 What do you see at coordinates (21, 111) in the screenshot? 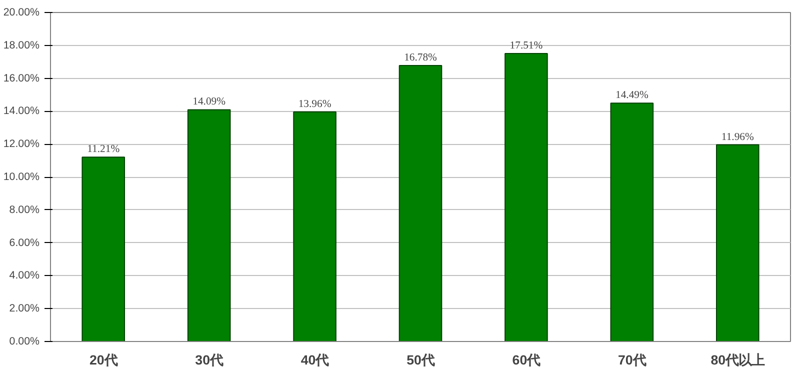
I see `y-tick-label: 14.00%` at bounding box center [21, 111].